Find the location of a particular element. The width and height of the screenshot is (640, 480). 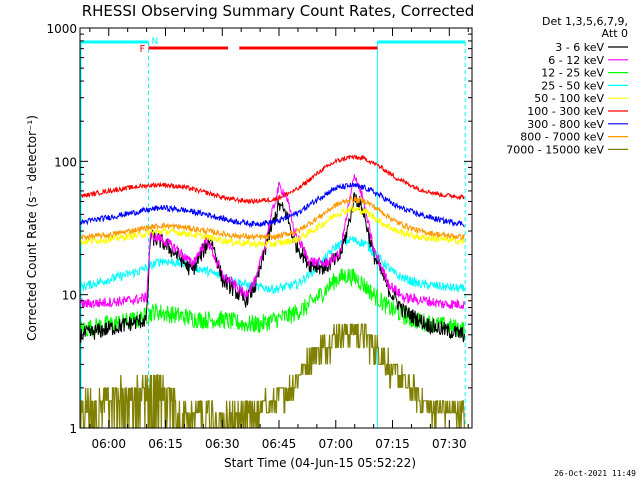

y-tick-label: 1000 is located at coordinates (61, 29).